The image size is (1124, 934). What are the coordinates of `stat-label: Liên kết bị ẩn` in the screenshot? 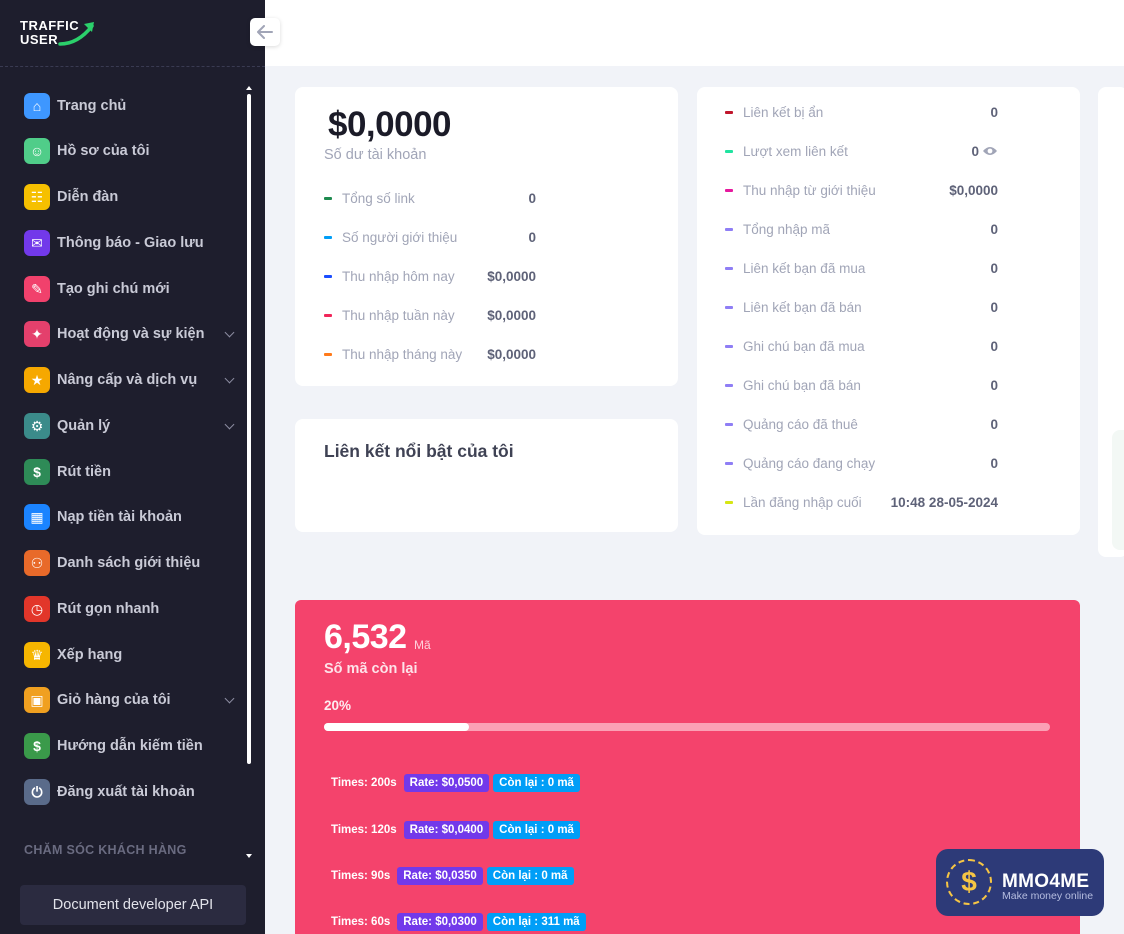 It's located at (783, 112).